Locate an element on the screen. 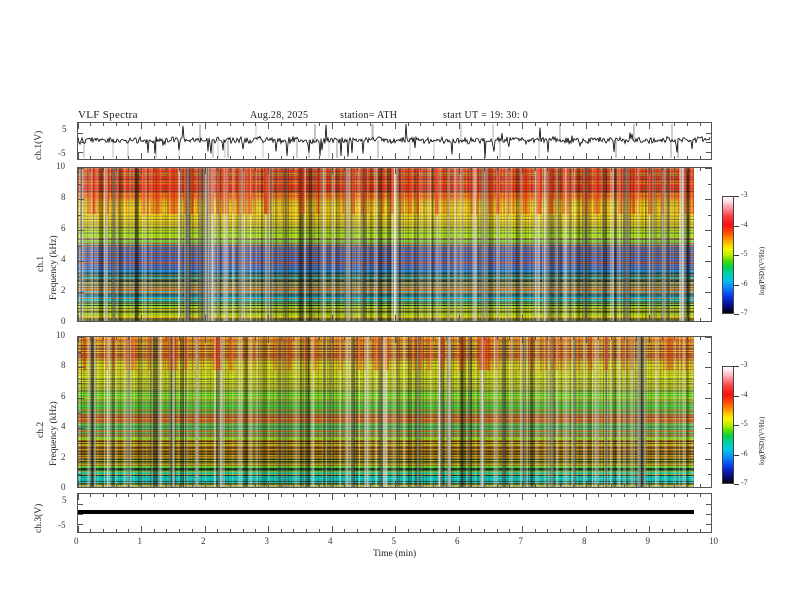  x-tick-label: 0 is located at coordinates (76, 541).